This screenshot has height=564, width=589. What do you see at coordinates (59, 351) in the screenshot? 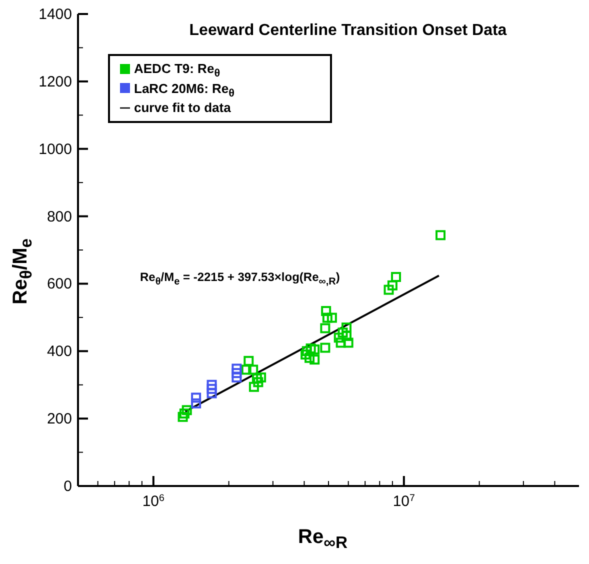
I see `y-tick-label: 400` at bounding box center [59, 351].